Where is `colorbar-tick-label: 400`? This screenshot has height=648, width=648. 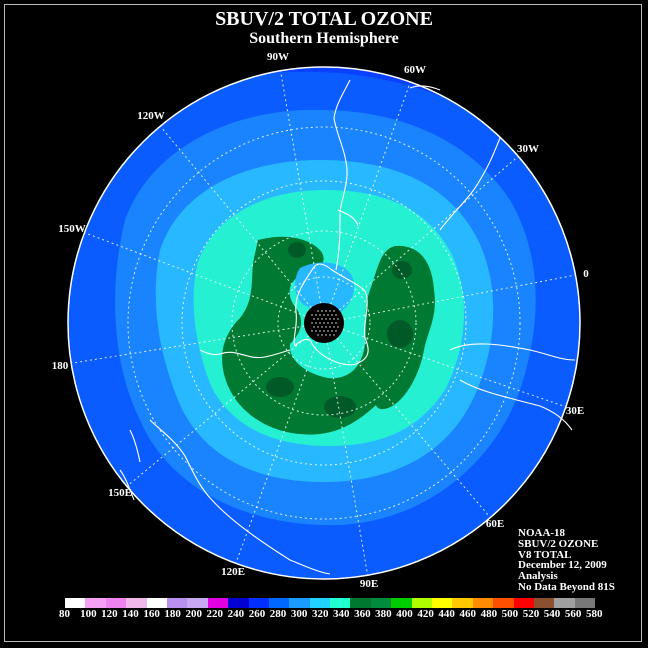 colorbar-tick-label: 400 is located at coordinates (404, 614).